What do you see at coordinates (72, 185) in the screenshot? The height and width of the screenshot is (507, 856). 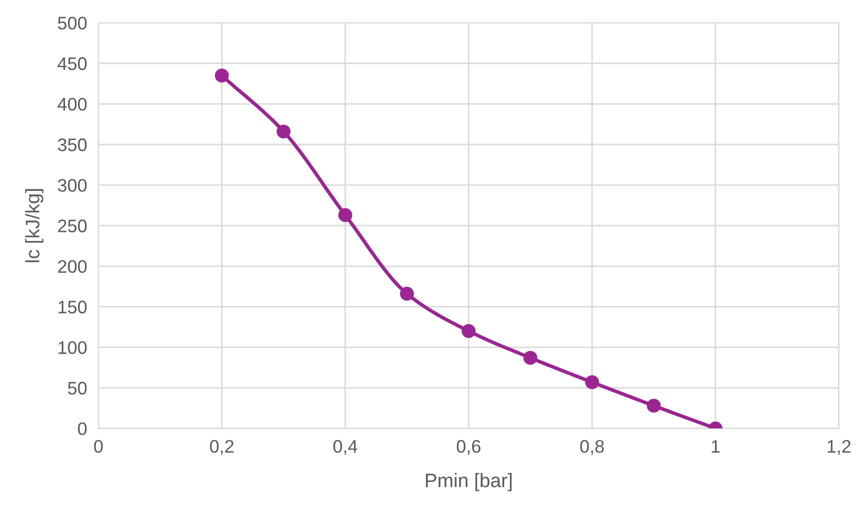 I see `y-tick-label: 300` at bounding box center [72, 185].